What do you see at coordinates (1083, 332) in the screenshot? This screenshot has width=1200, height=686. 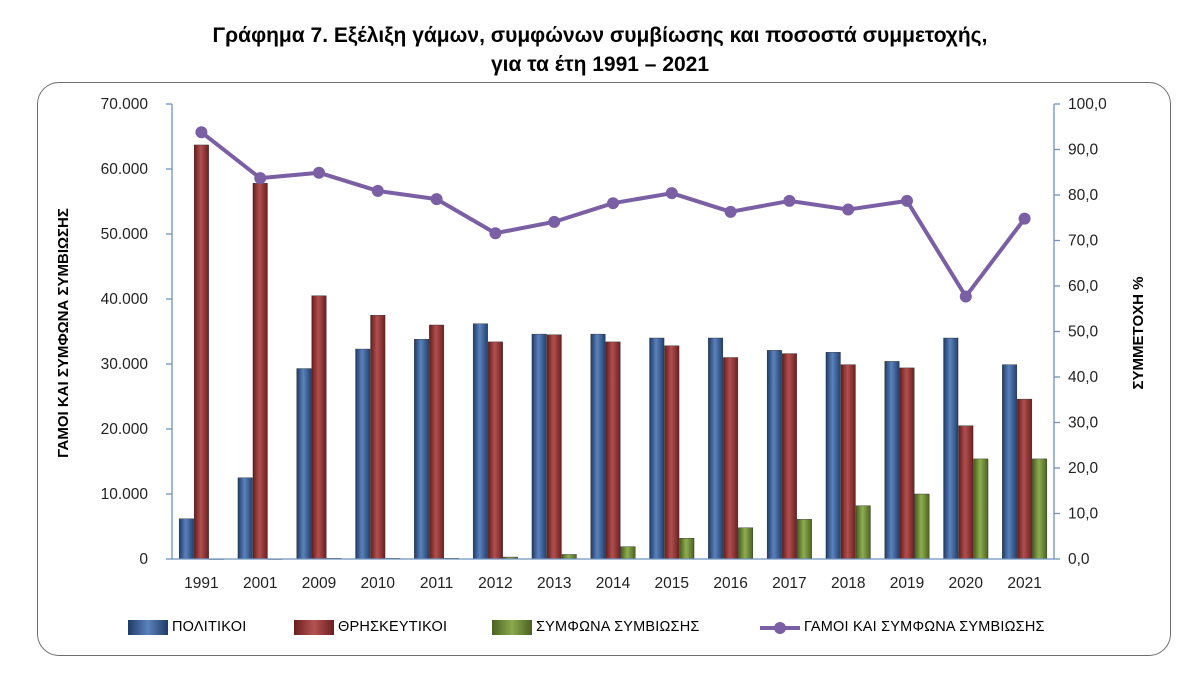 I see `y-right-tick-label: 50,0` at bounding box center [1083, 332].